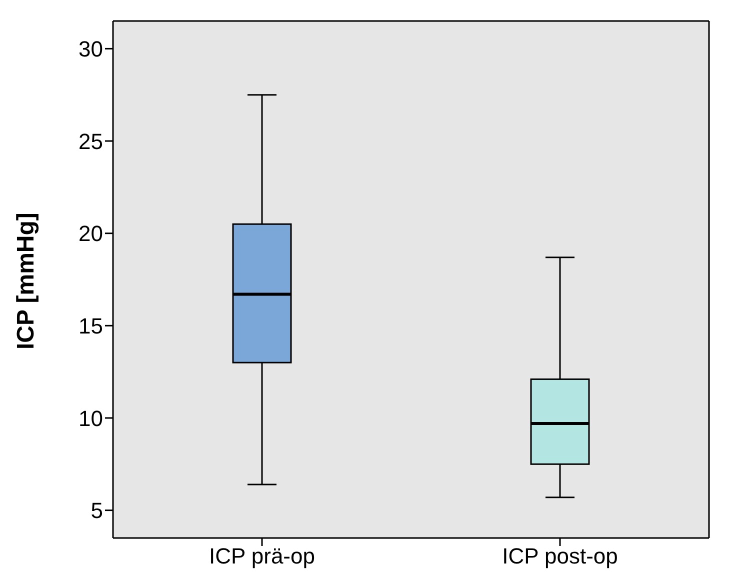 This screenshot has width=730, height=586. I want to click on y-tick-label: 15, so click(90, 325).